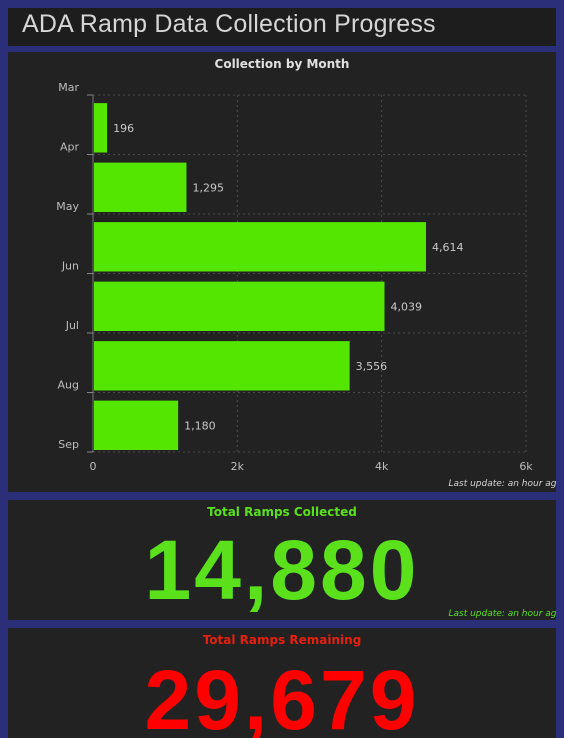  What do you see at coordinates (282, 512) in the screenshot?
I see `collected-title: Total Ramps Collected` at bounding box center [282, 512].